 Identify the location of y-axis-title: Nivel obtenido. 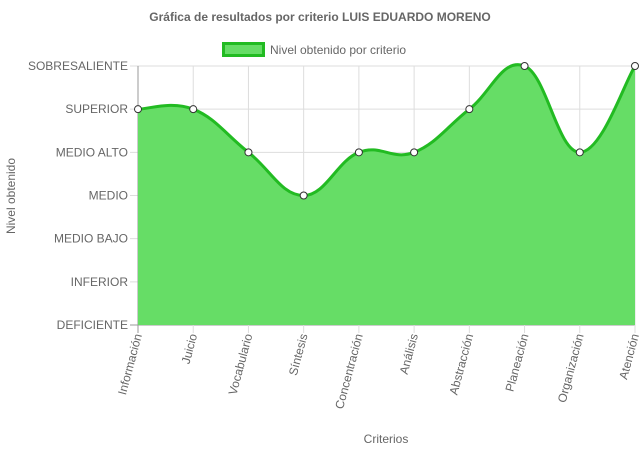
(11, 196).